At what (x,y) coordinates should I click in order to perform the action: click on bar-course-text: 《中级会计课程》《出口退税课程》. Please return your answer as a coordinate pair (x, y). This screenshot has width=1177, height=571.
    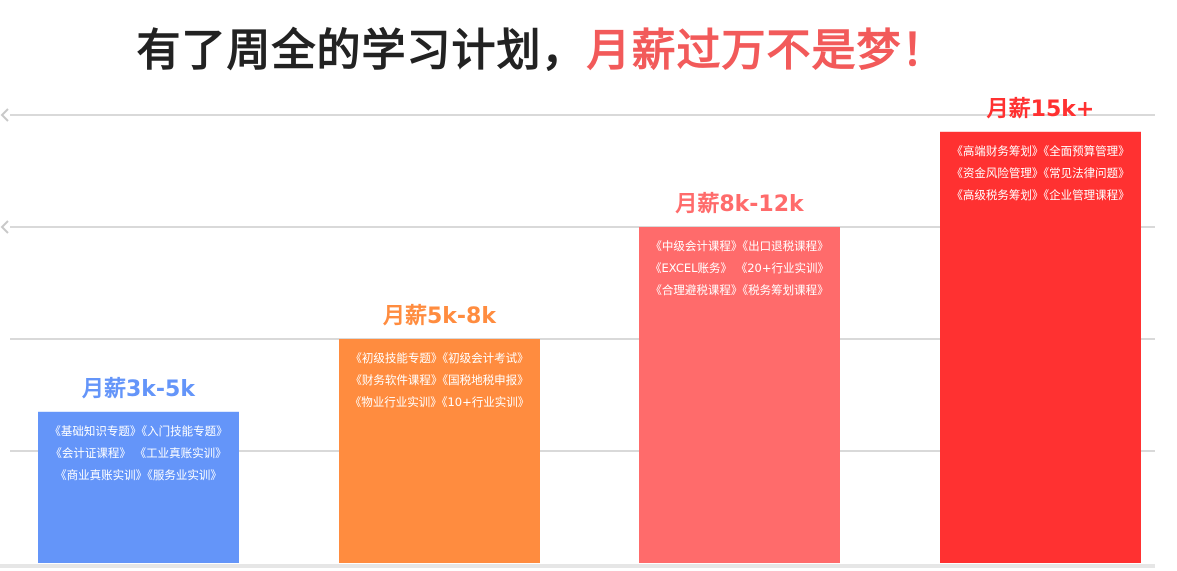
    Looking at the image, I should click on (739, 246).